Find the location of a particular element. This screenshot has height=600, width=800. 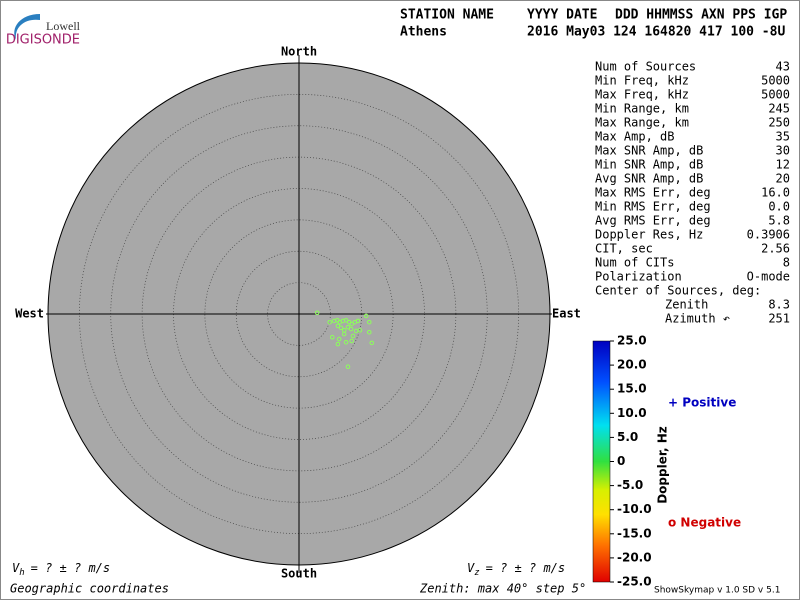

vh: Vh = ? ± ? m/s is located at coordinates (61, 569).